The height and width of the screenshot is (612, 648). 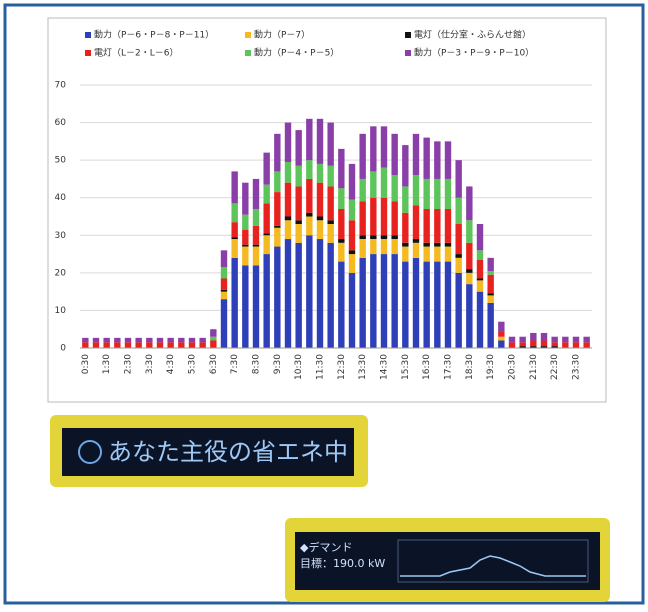 What do you see at coordinates (296, 53) in the screenshot?
I see `legend-label: 動力（P－4・P－5）` at bounding box center [296, 53].